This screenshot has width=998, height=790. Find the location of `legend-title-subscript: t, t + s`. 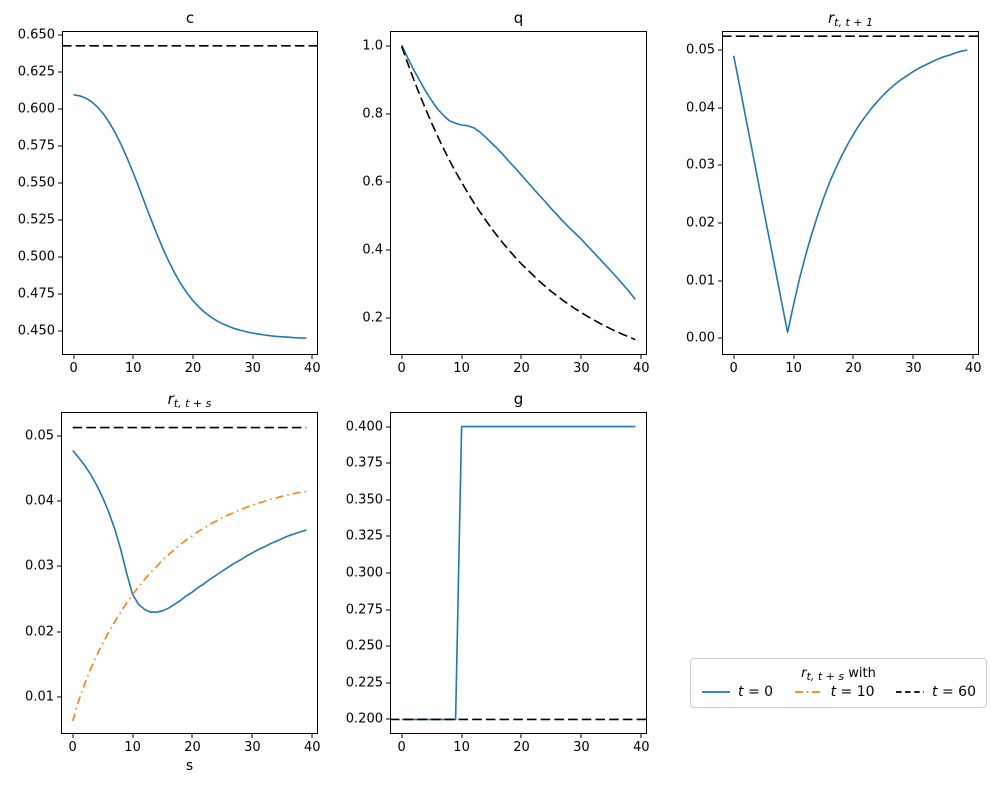

legend-title-subscript: t, t + s is located at coordinates (825, 677).